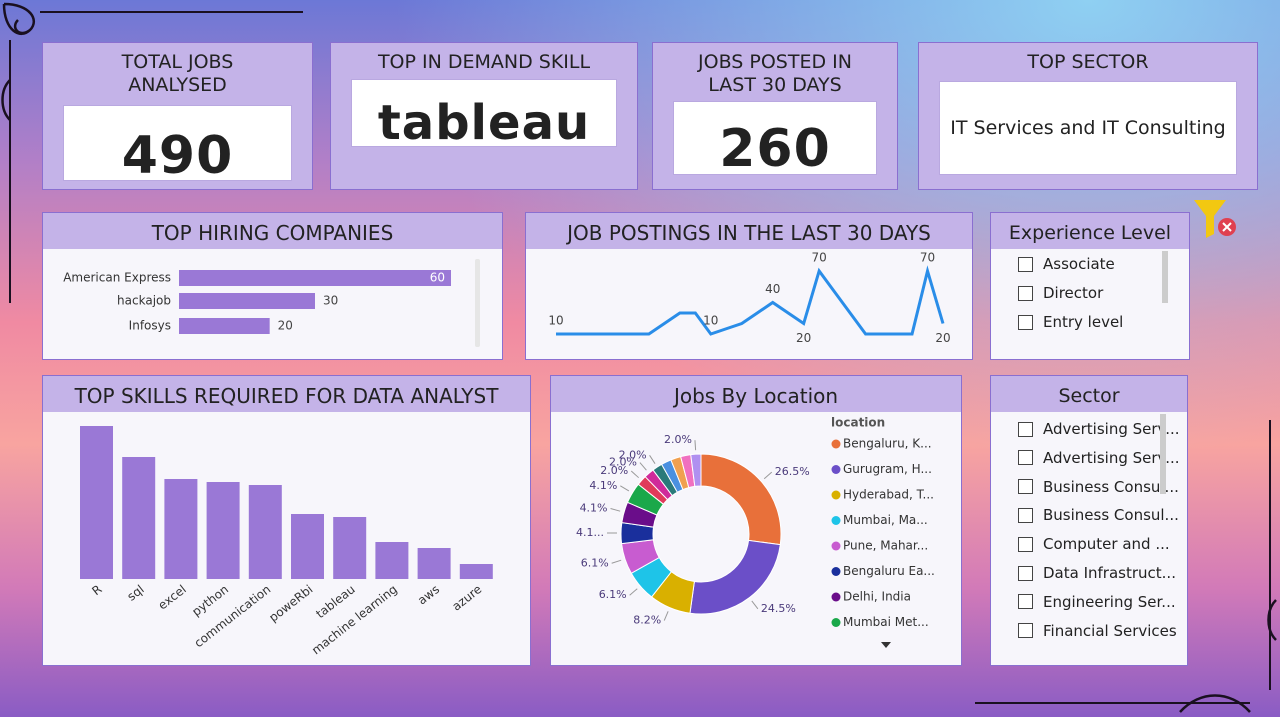 Image resolution: width=1280 pixels, height=717 pixels. Describe the element at coordinates (1079, 264) in the screenshot. I see `slicer-label: Associate` at that location.